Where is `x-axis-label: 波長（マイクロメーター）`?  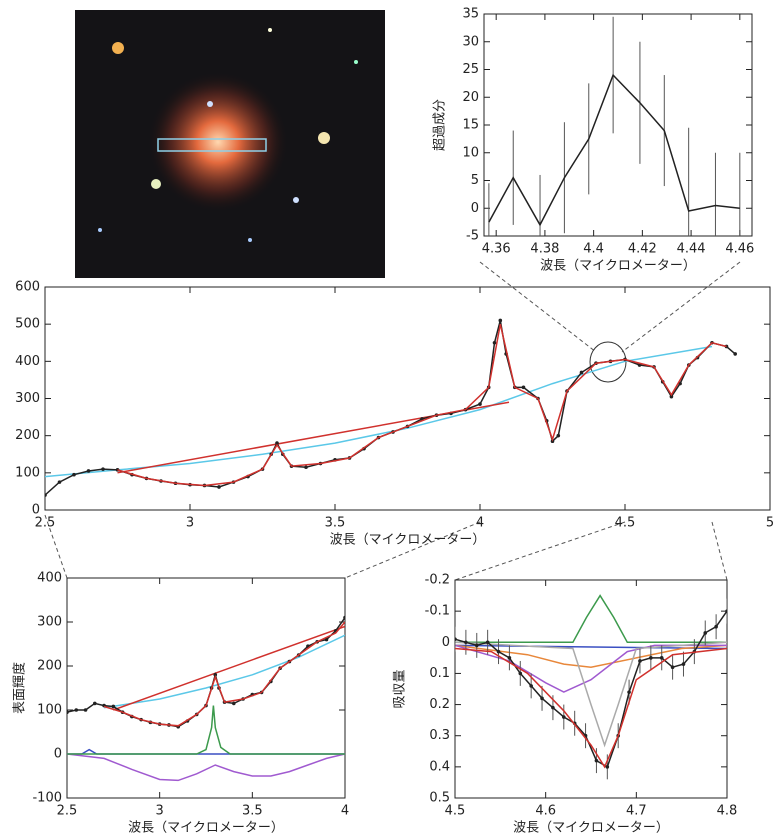
x-axis-label: 波長（マイクロメーター） is located at coordinates (206, 828).